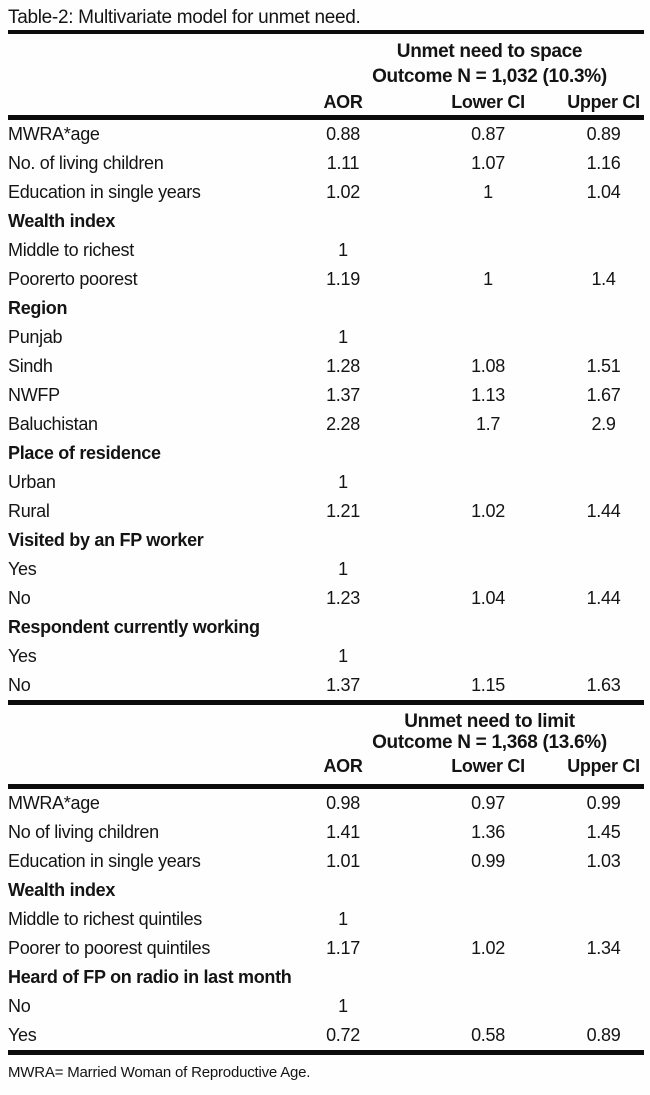  I want to click on row-label: Punjab, so click(35, 337).